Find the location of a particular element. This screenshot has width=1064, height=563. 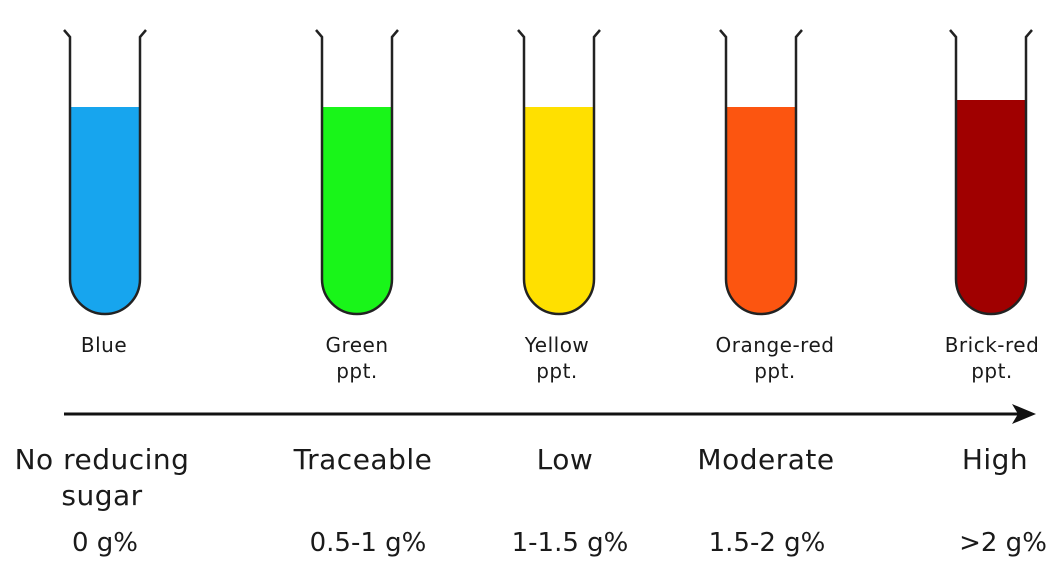

value-label-2: 1-1.5 g% is located at coordinates (570, 543).